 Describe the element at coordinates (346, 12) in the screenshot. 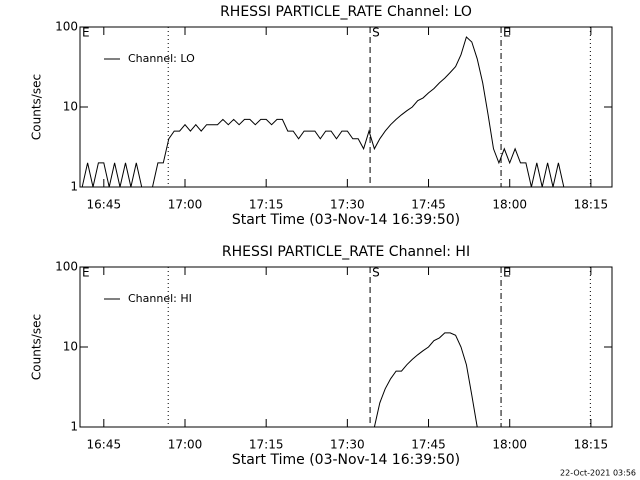

I see `chart-title: RHESSI PARTICLE_RATE Channel: LO` at that location.